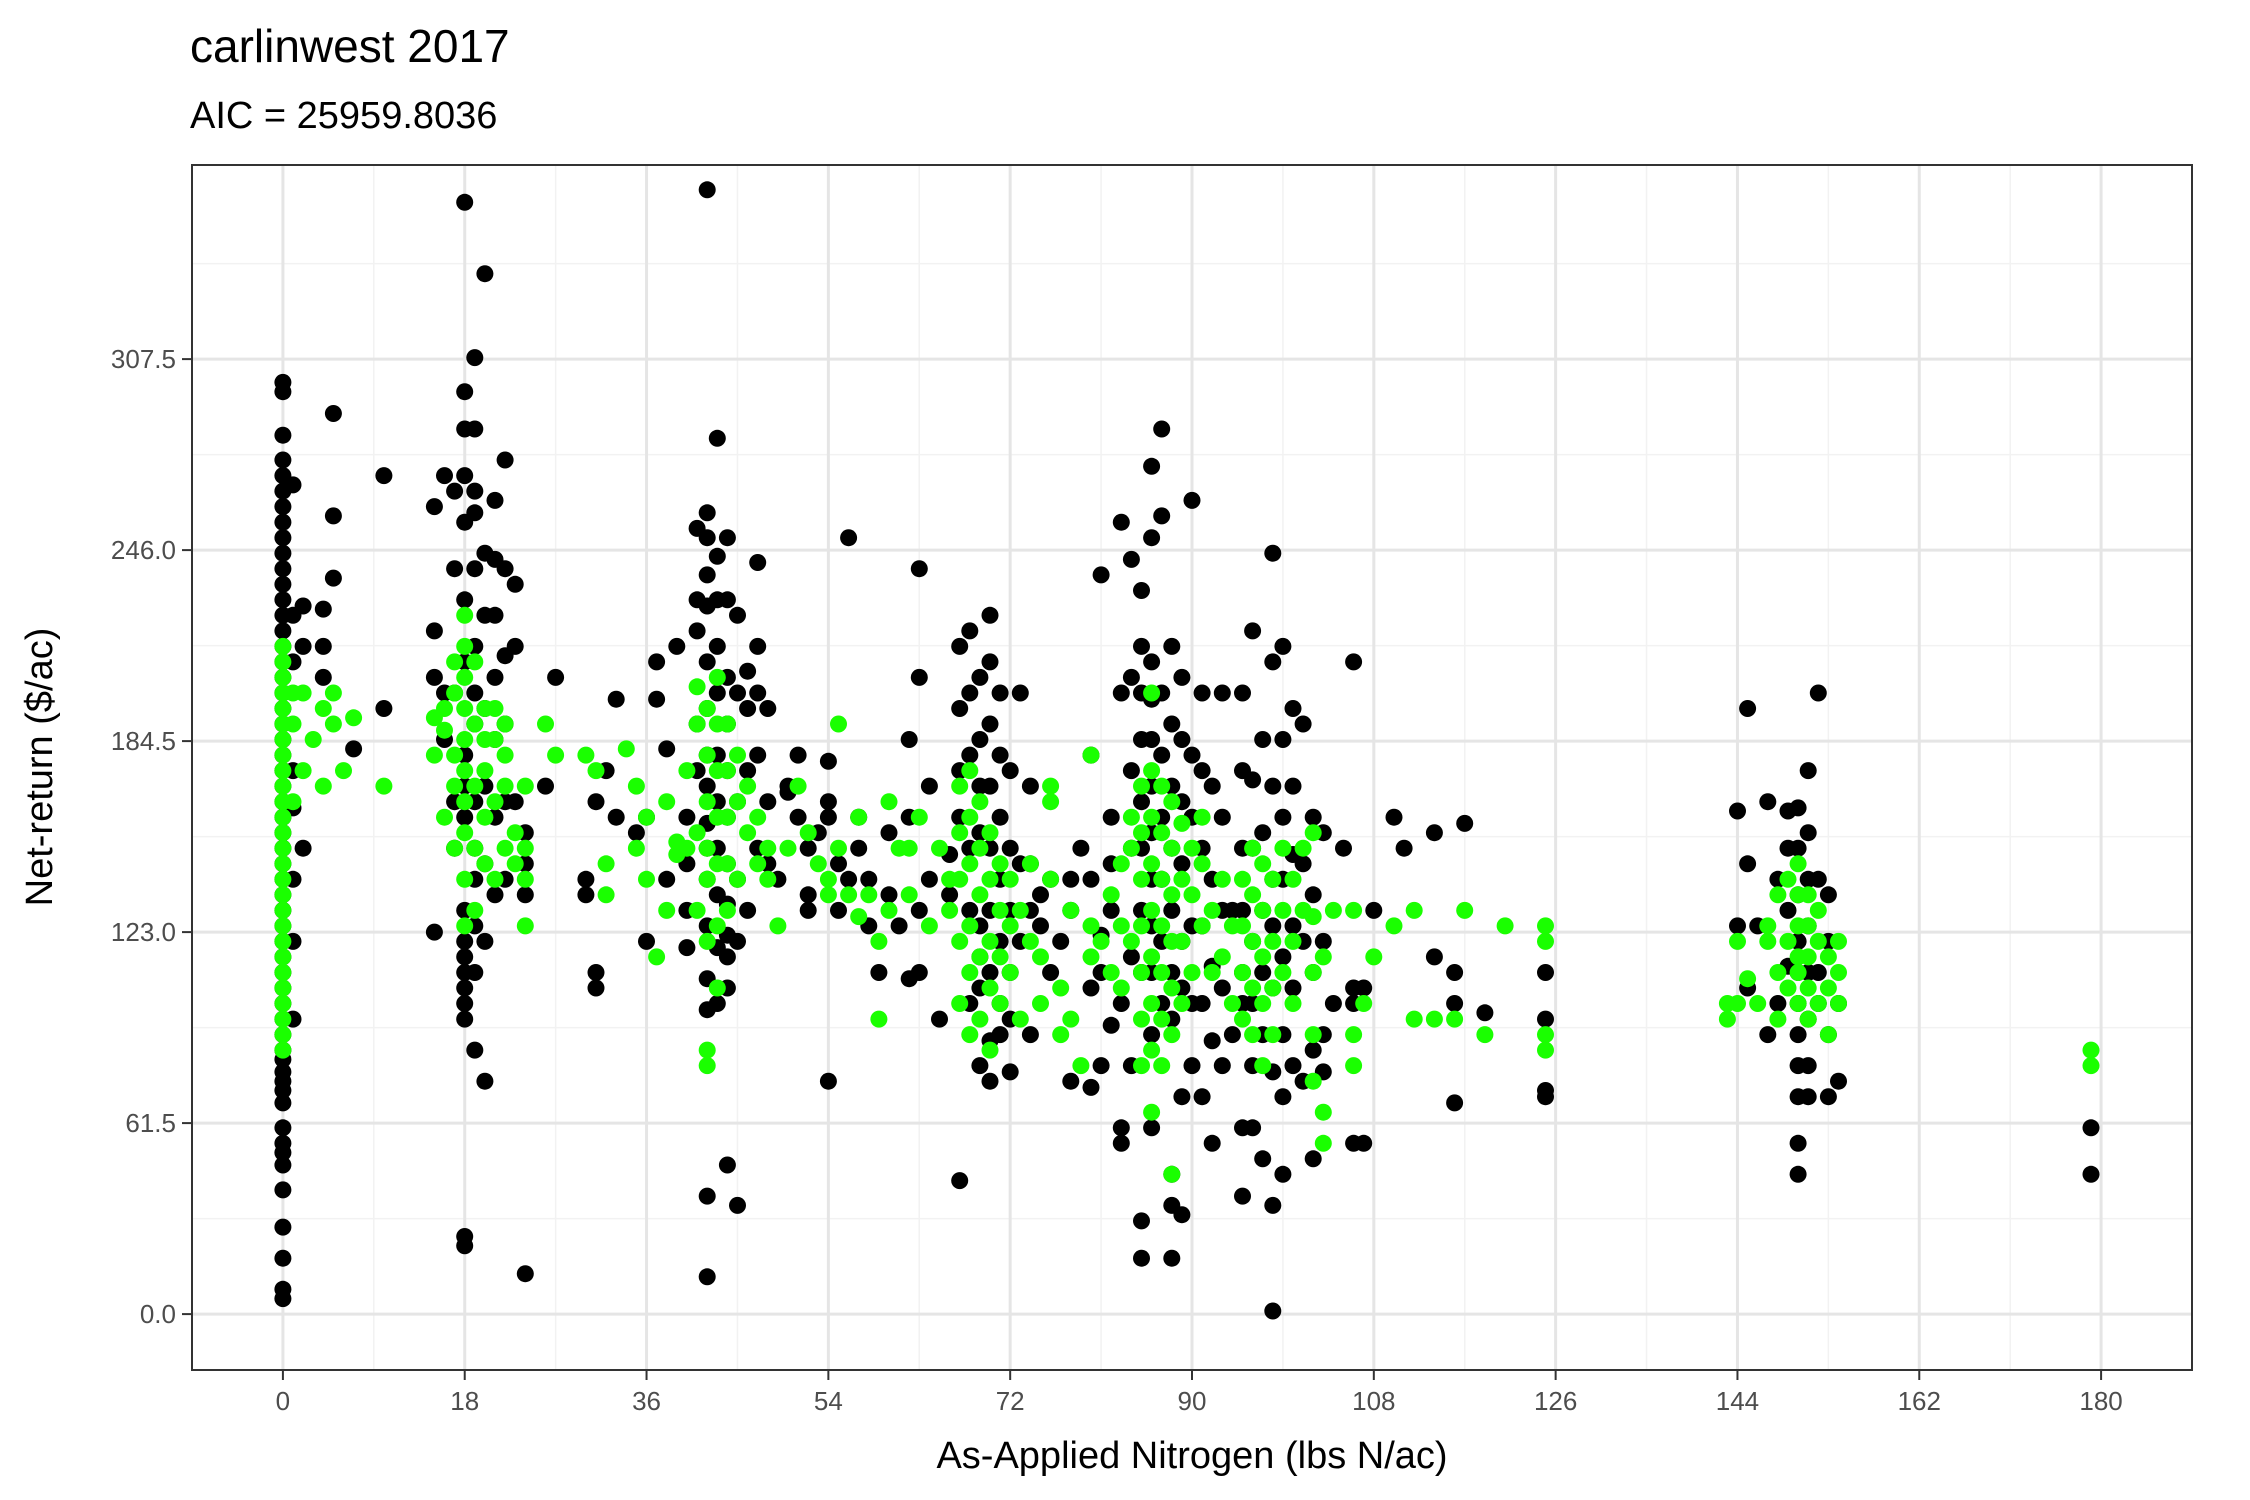 This screenshot has height=1500, width=2250. What do you see at coordinates (143, 741) in the screenshot?
I see `y-tick-label: 184.5` at bounding box center [143, 741].